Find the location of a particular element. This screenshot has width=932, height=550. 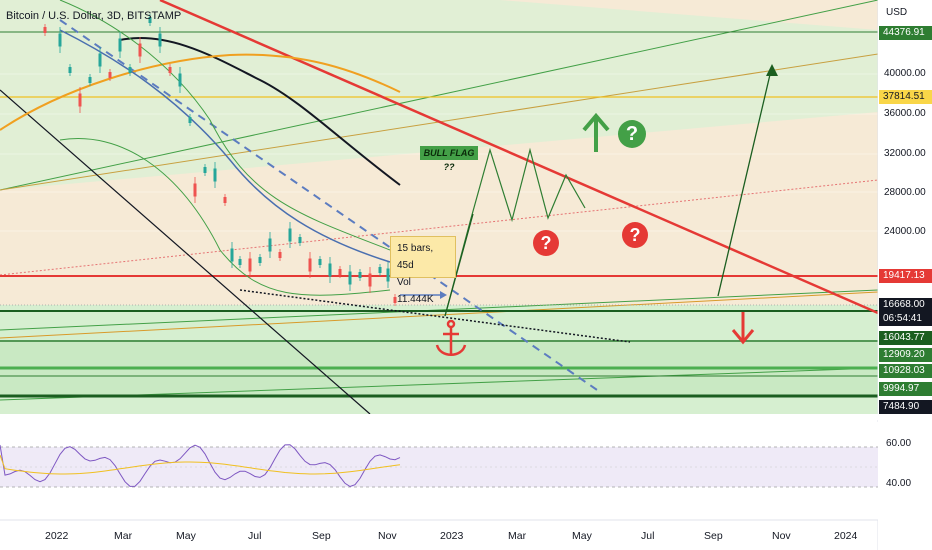

green-up-arrow is located at coordinates (596, 132).